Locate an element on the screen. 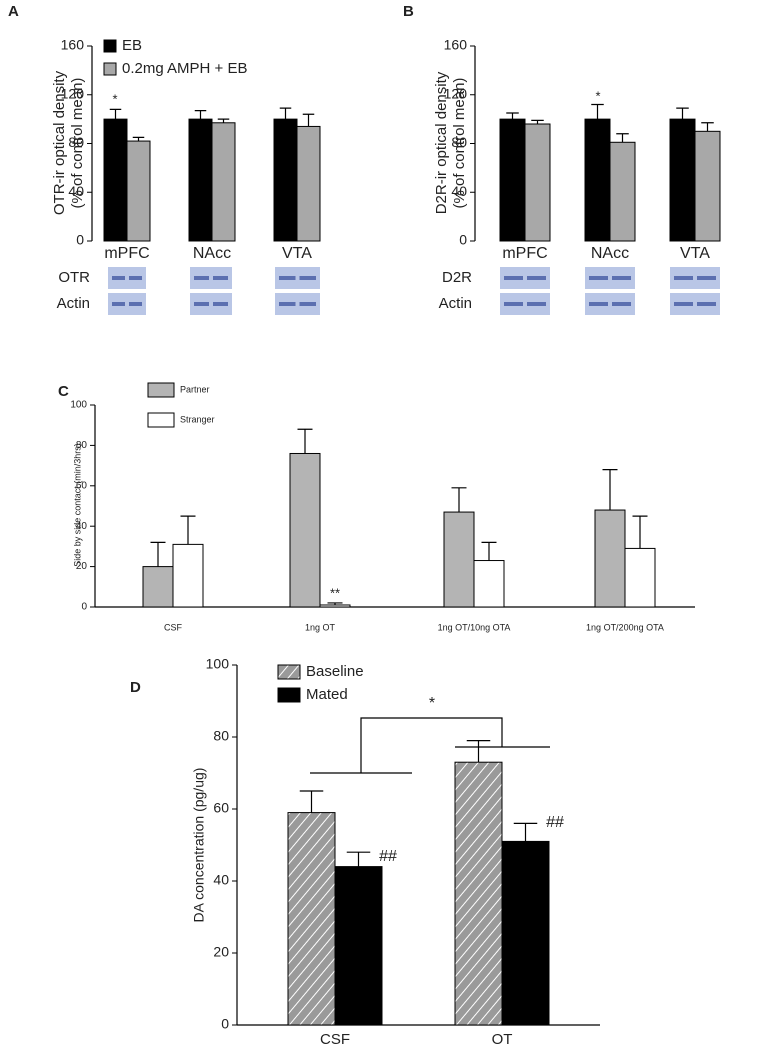 This screenshot has height=1050, width=763. legend-label: Partner is located at coordinates (195, 389).